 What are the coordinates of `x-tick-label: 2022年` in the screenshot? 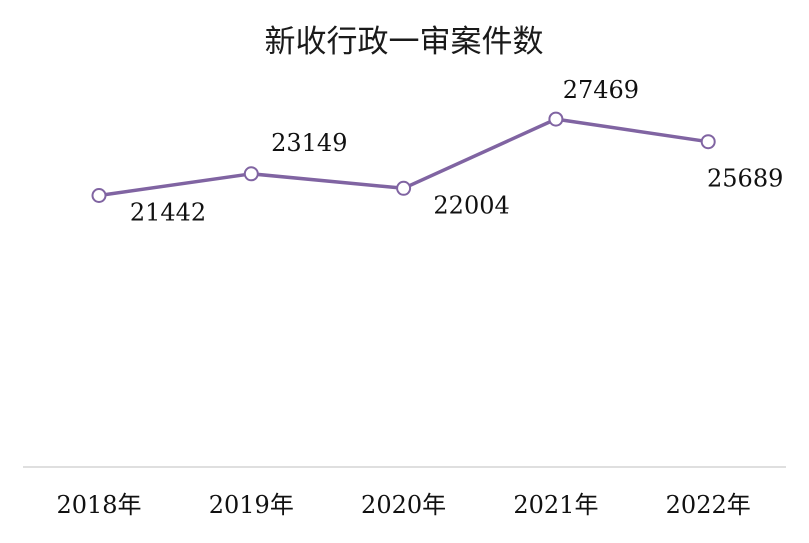 It's located at (708, 505).